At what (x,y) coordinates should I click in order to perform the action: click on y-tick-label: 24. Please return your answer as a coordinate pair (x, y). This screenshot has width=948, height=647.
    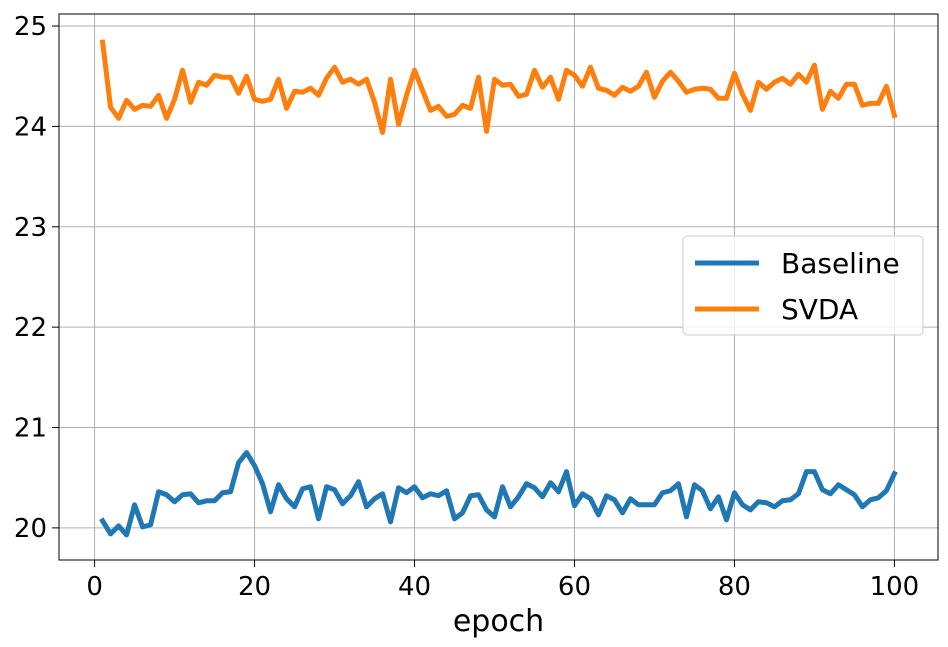
    Looking at the image, I should click on (30, 127).